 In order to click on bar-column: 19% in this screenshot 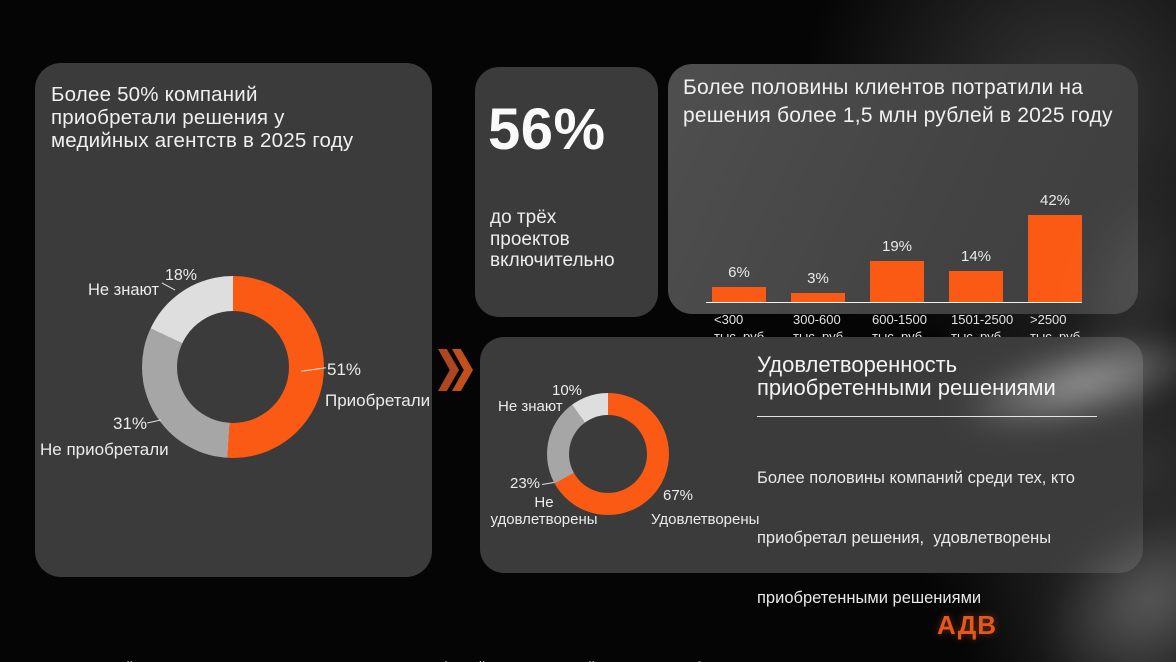, I will do `click(897, 270)`.